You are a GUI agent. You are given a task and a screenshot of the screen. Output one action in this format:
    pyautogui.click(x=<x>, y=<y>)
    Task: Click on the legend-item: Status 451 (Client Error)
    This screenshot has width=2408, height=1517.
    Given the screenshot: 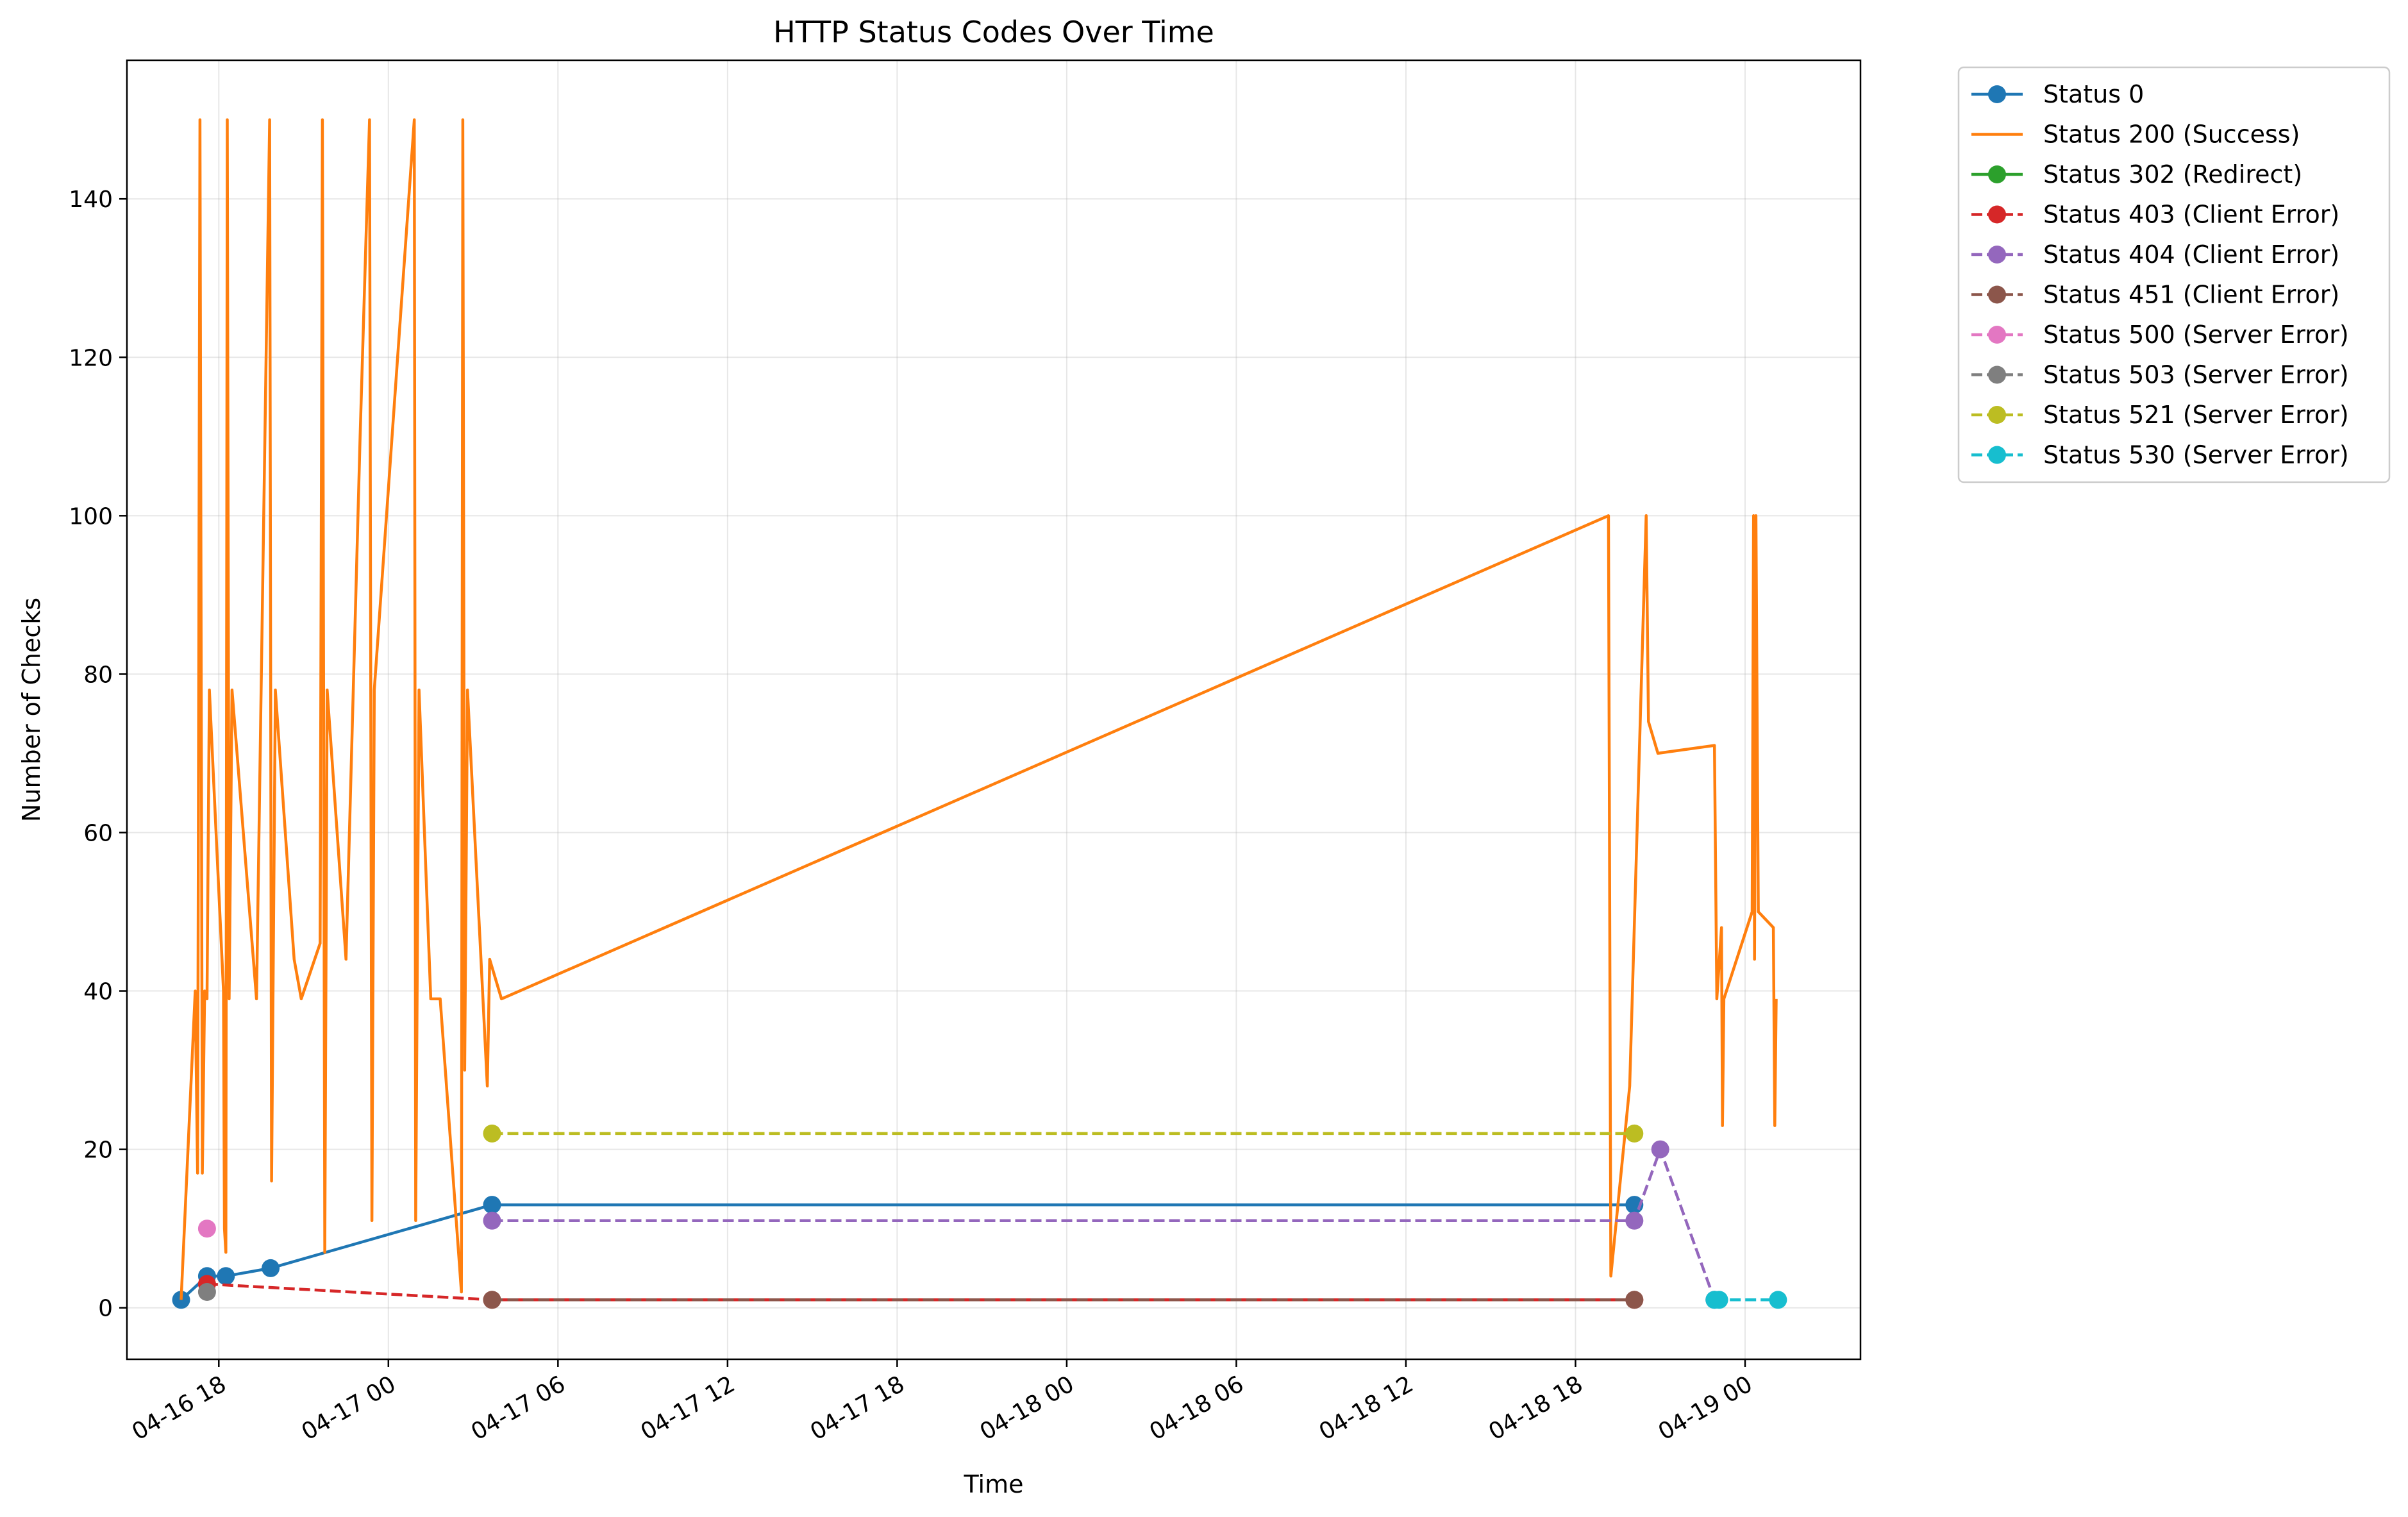 What is the action you would take?
    pyautogui.click(x=2155, y=295)
    